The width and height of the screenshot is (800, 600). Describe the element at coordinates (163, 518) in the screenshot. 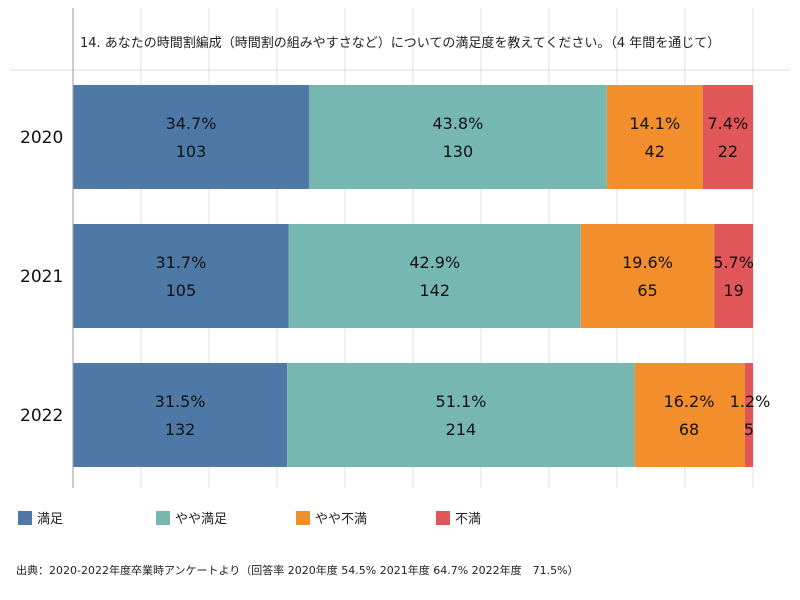

I see `legend-swatch-やや満足` at that location.